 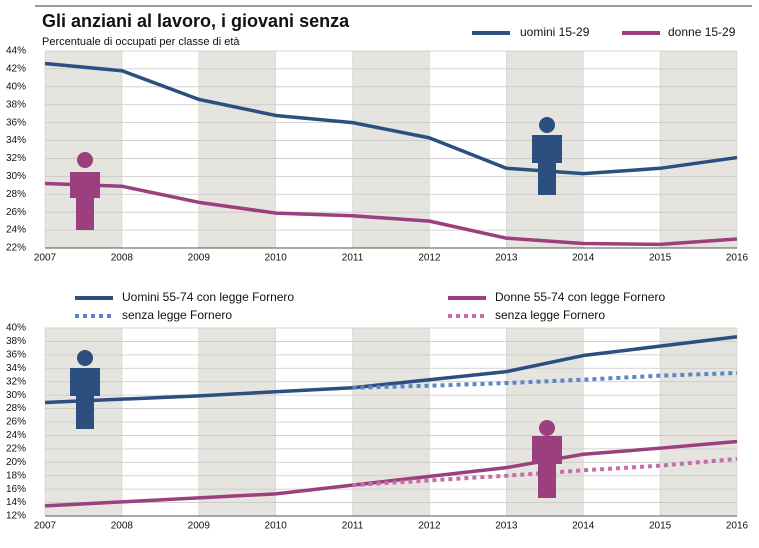 I want to click on y-tick-label: 14%, so click(x=16, y=502).